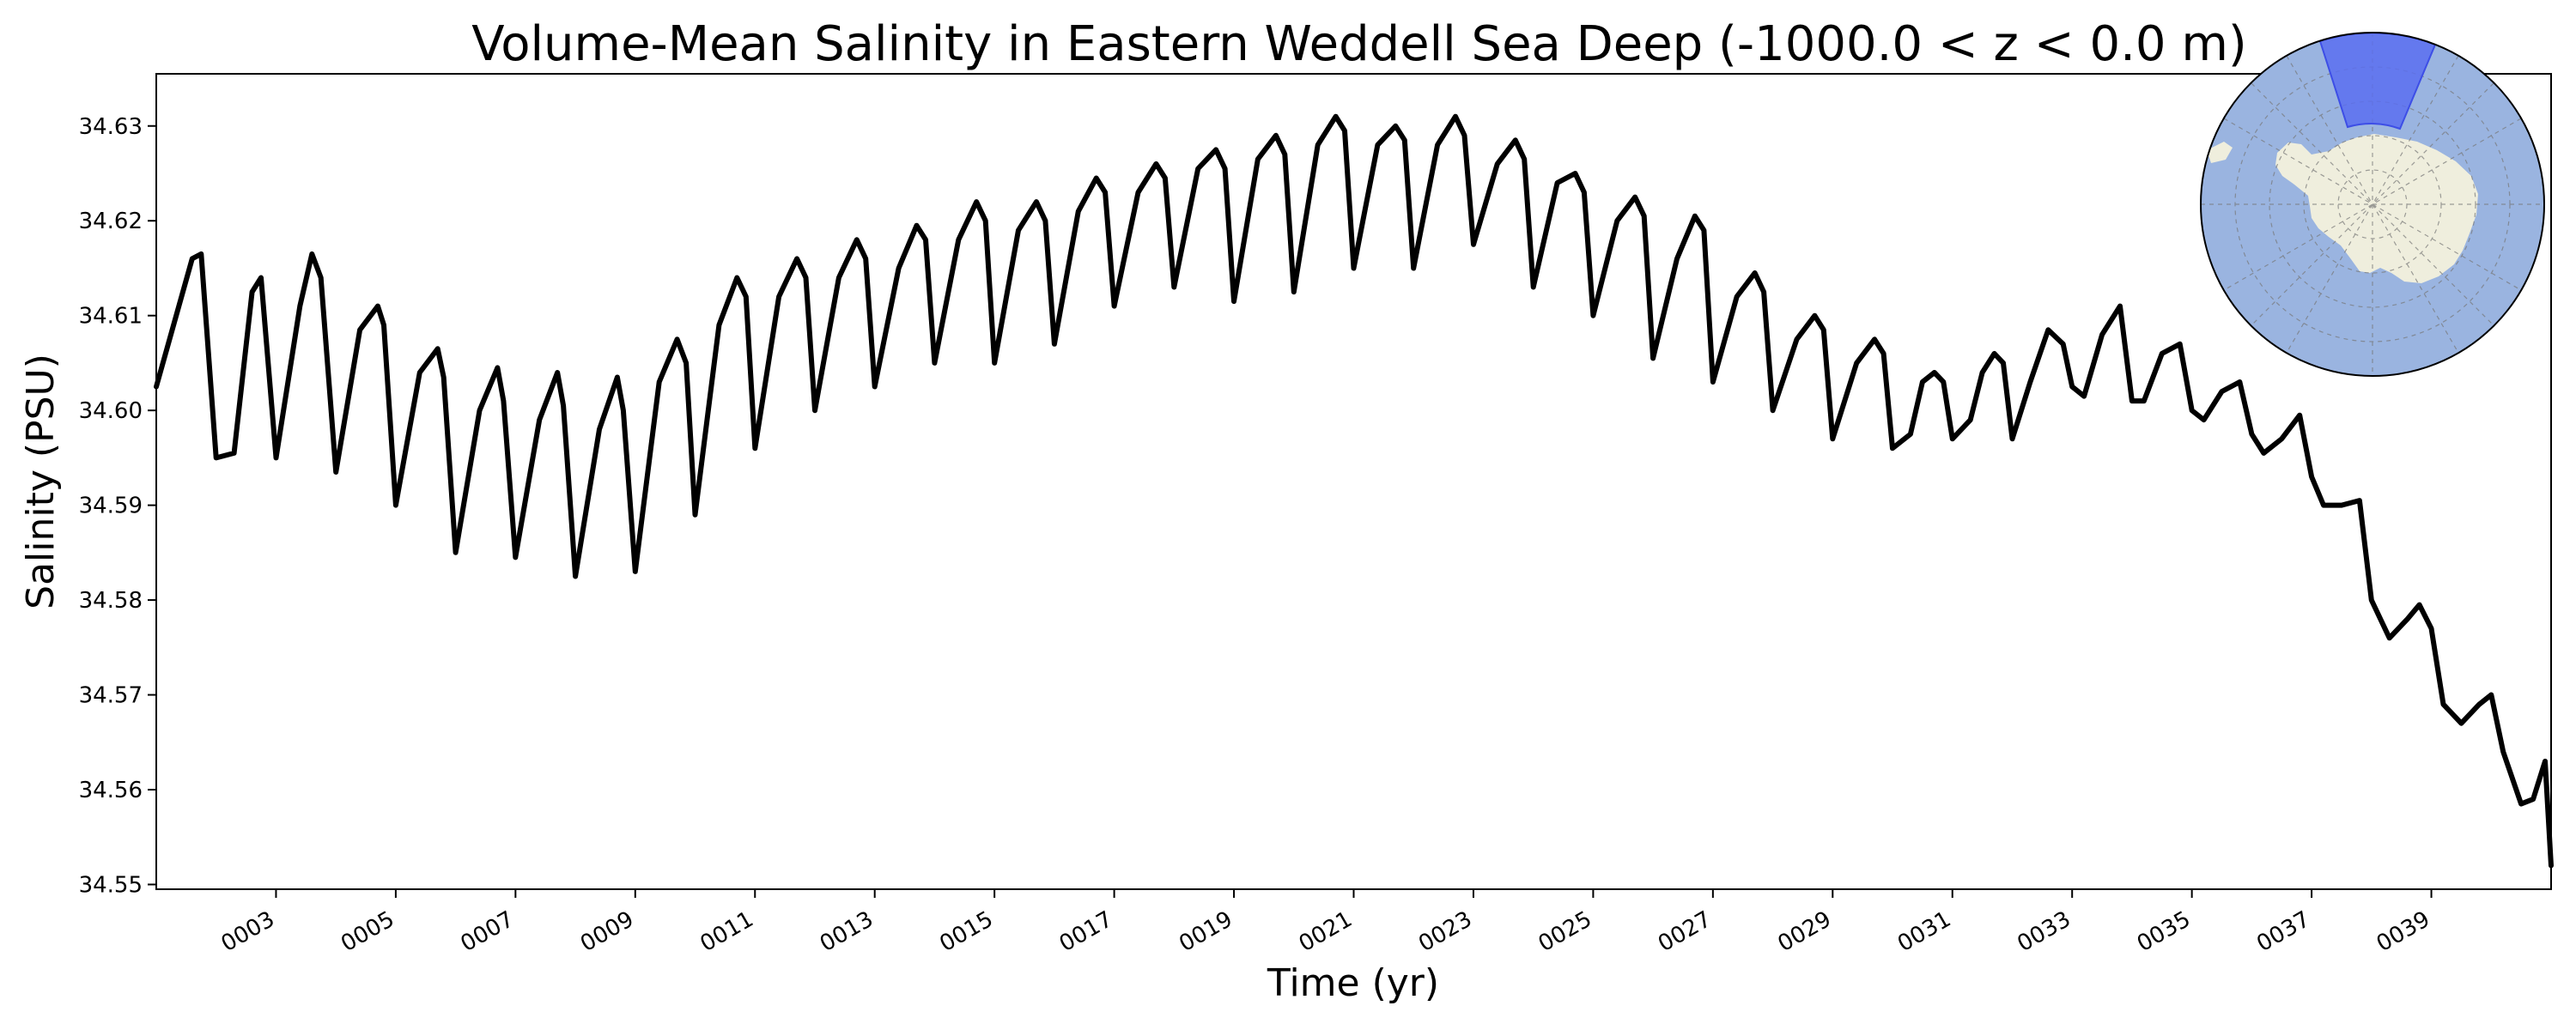  I want to click on y-tick-label: 34.55, so click(111, 885).